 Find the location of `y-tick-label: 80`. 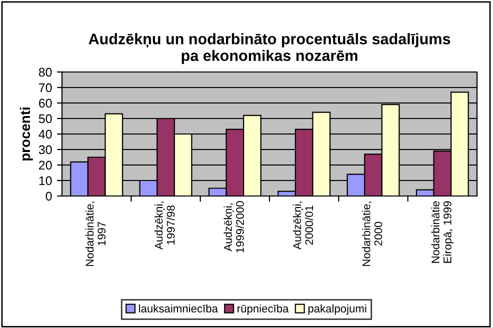

y-tick-label: 80 is located at coordinates (45, 72).